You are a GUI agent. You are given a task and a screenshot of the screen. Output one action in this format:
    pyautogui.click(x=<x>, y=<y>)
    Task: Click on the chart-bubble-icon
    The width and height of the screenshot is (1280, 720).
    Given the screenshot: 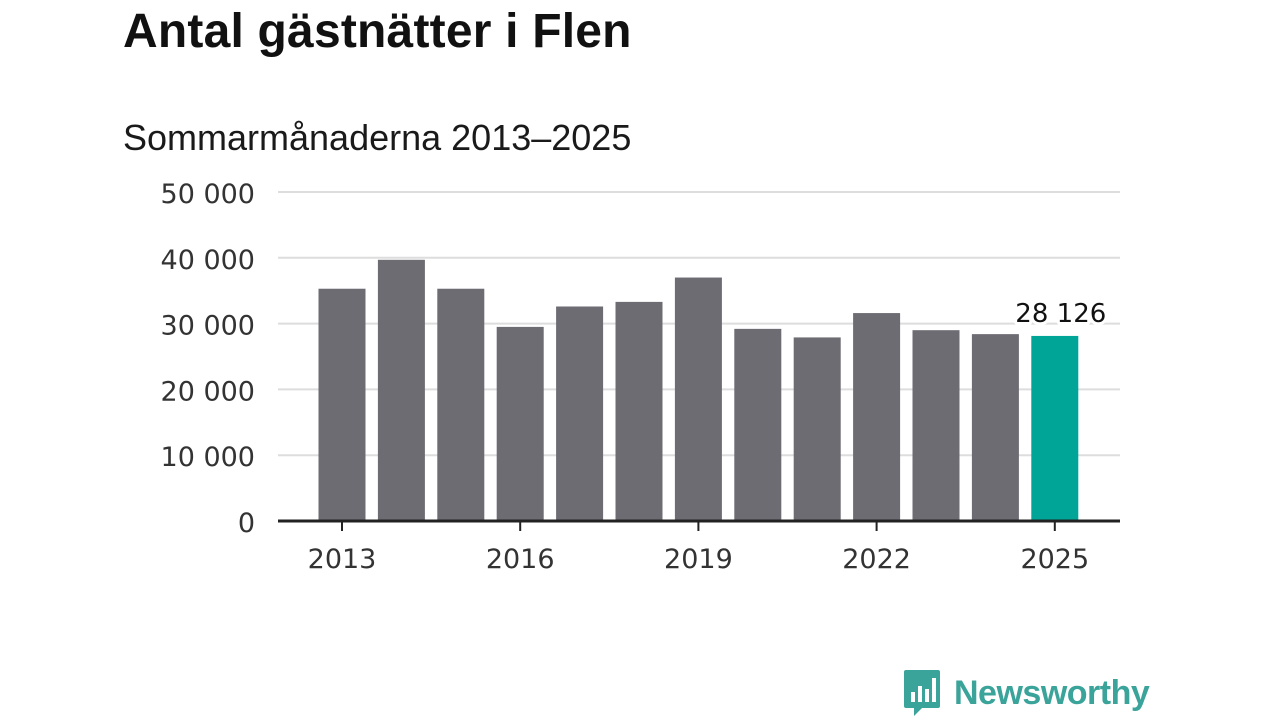 What is the action you would take?
    pyautogui.click(x=922, y=693)
    